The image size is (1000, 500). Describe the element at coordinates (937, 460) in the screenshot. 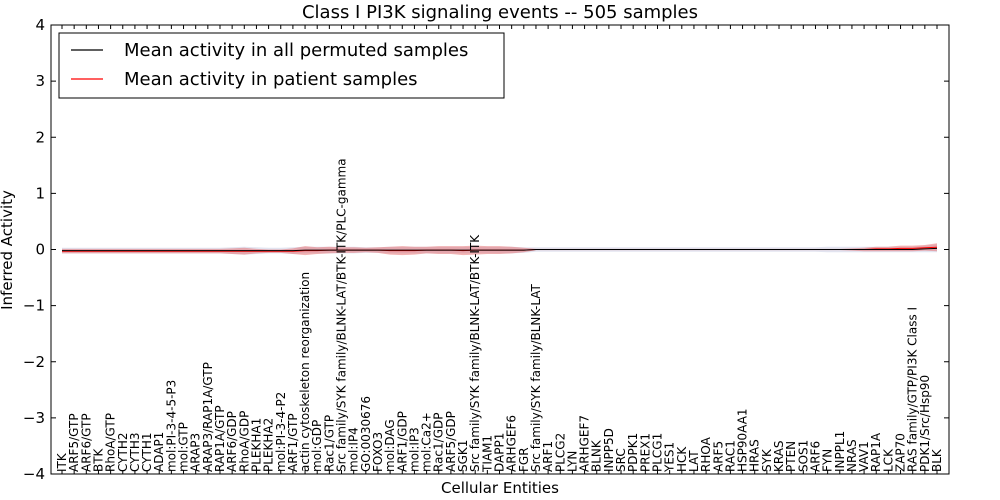

I see `x-tick-label: BLK` at that location.